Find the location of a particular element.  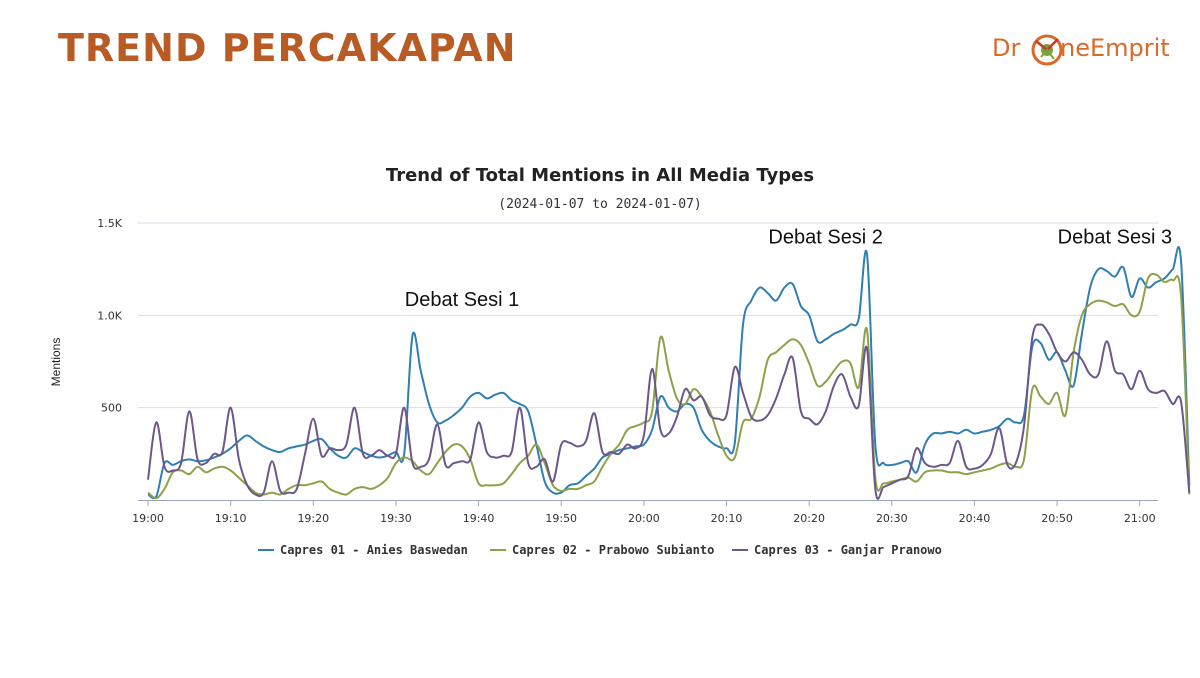

legend-item: Capres 02 - Prabowo Subianto is located at coordinates (602, 550).